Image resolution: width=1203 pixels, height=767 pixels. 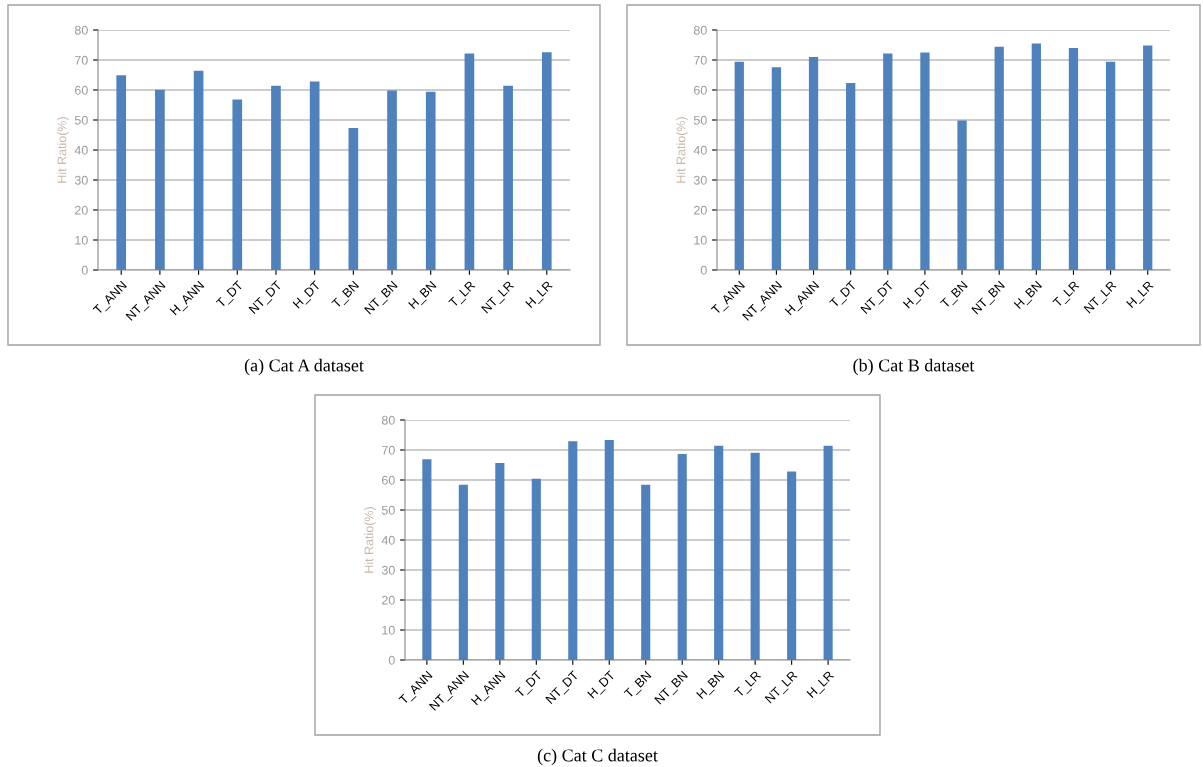 I want to click on text: (a) Cat A dataset, so click(x=304, y=367).